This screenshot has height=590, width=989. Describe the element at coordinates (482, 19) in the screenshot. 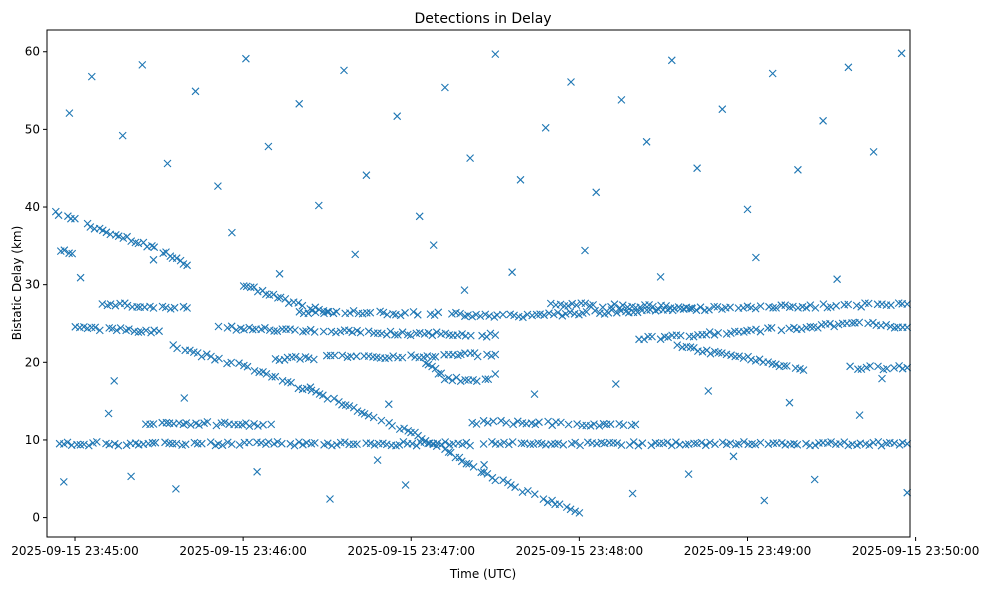

I see `chart-title: Detections in Delay` at that location.